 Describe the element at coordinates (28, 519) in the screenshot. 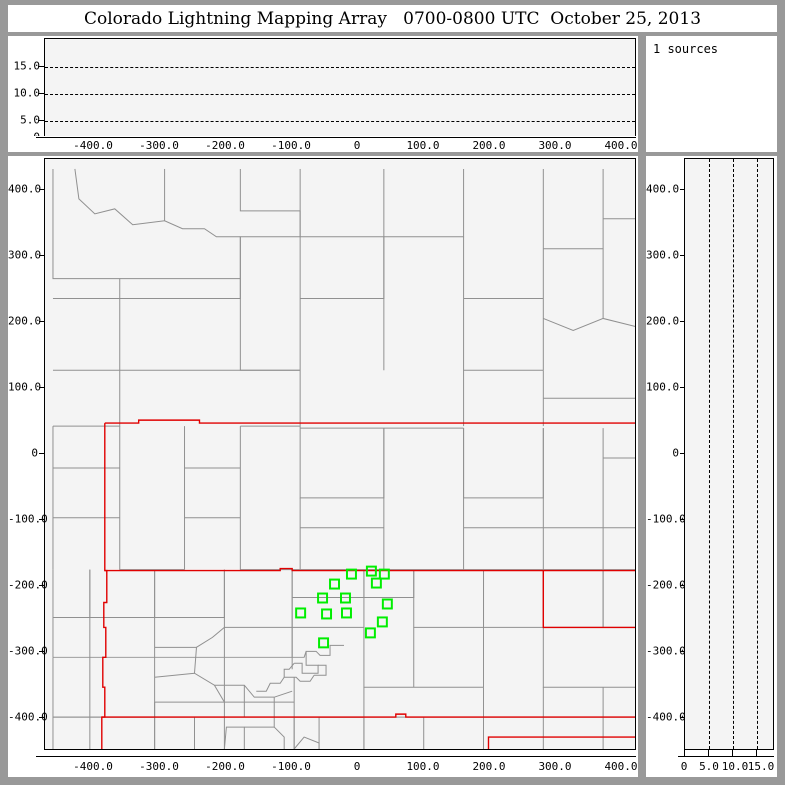

I see `map-ytick--100: -100.0` at that location.